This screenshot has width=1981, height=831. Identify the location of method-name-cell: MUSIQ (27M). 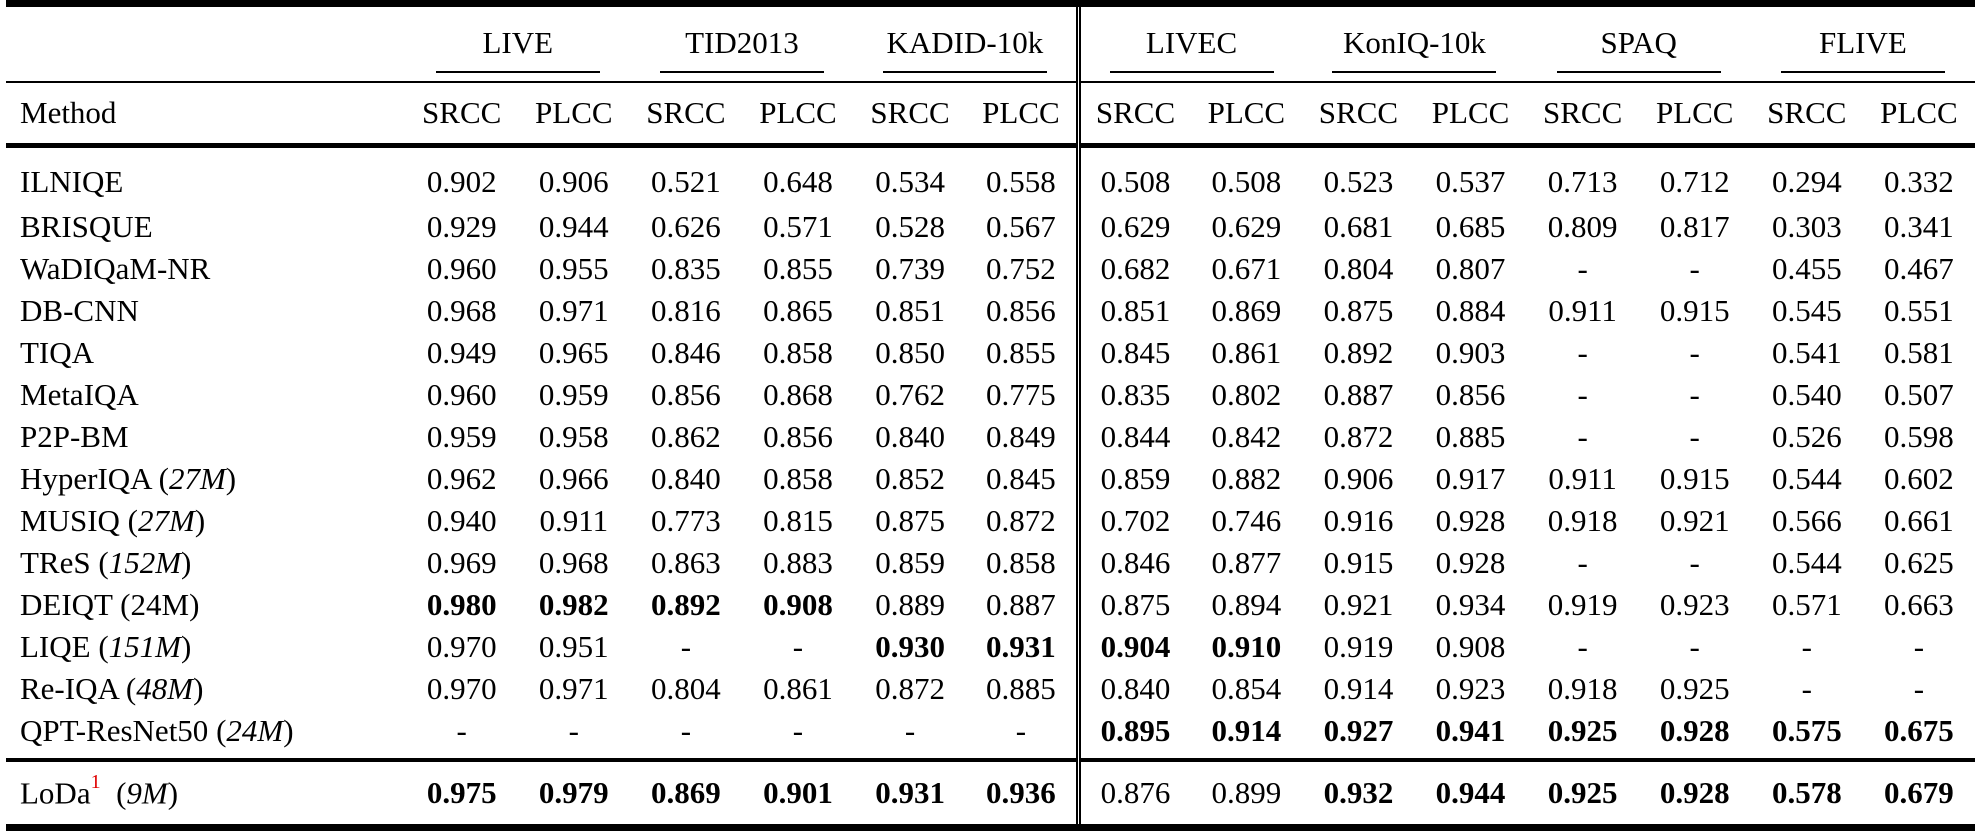
(206, 521).